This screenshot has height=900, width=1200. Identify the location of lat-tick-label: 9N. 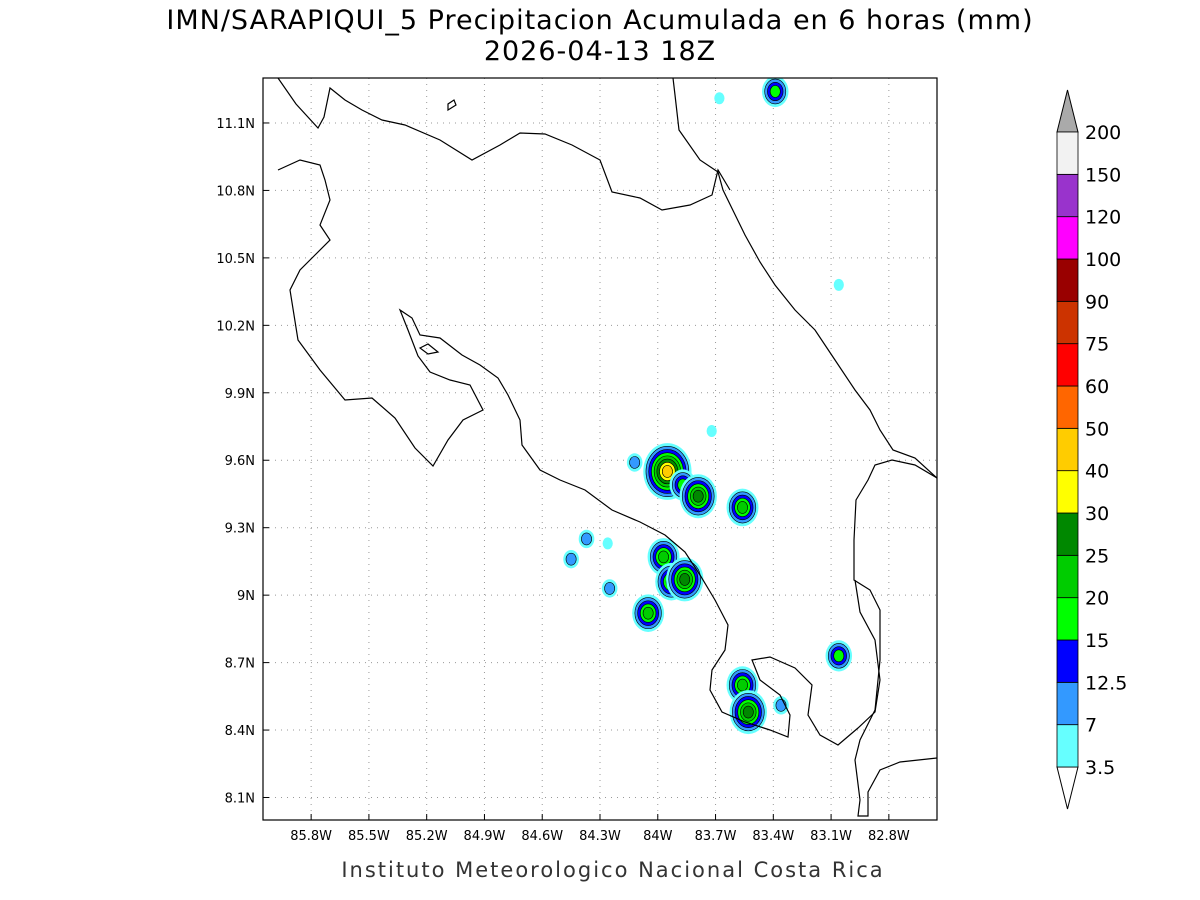
(246, 596).